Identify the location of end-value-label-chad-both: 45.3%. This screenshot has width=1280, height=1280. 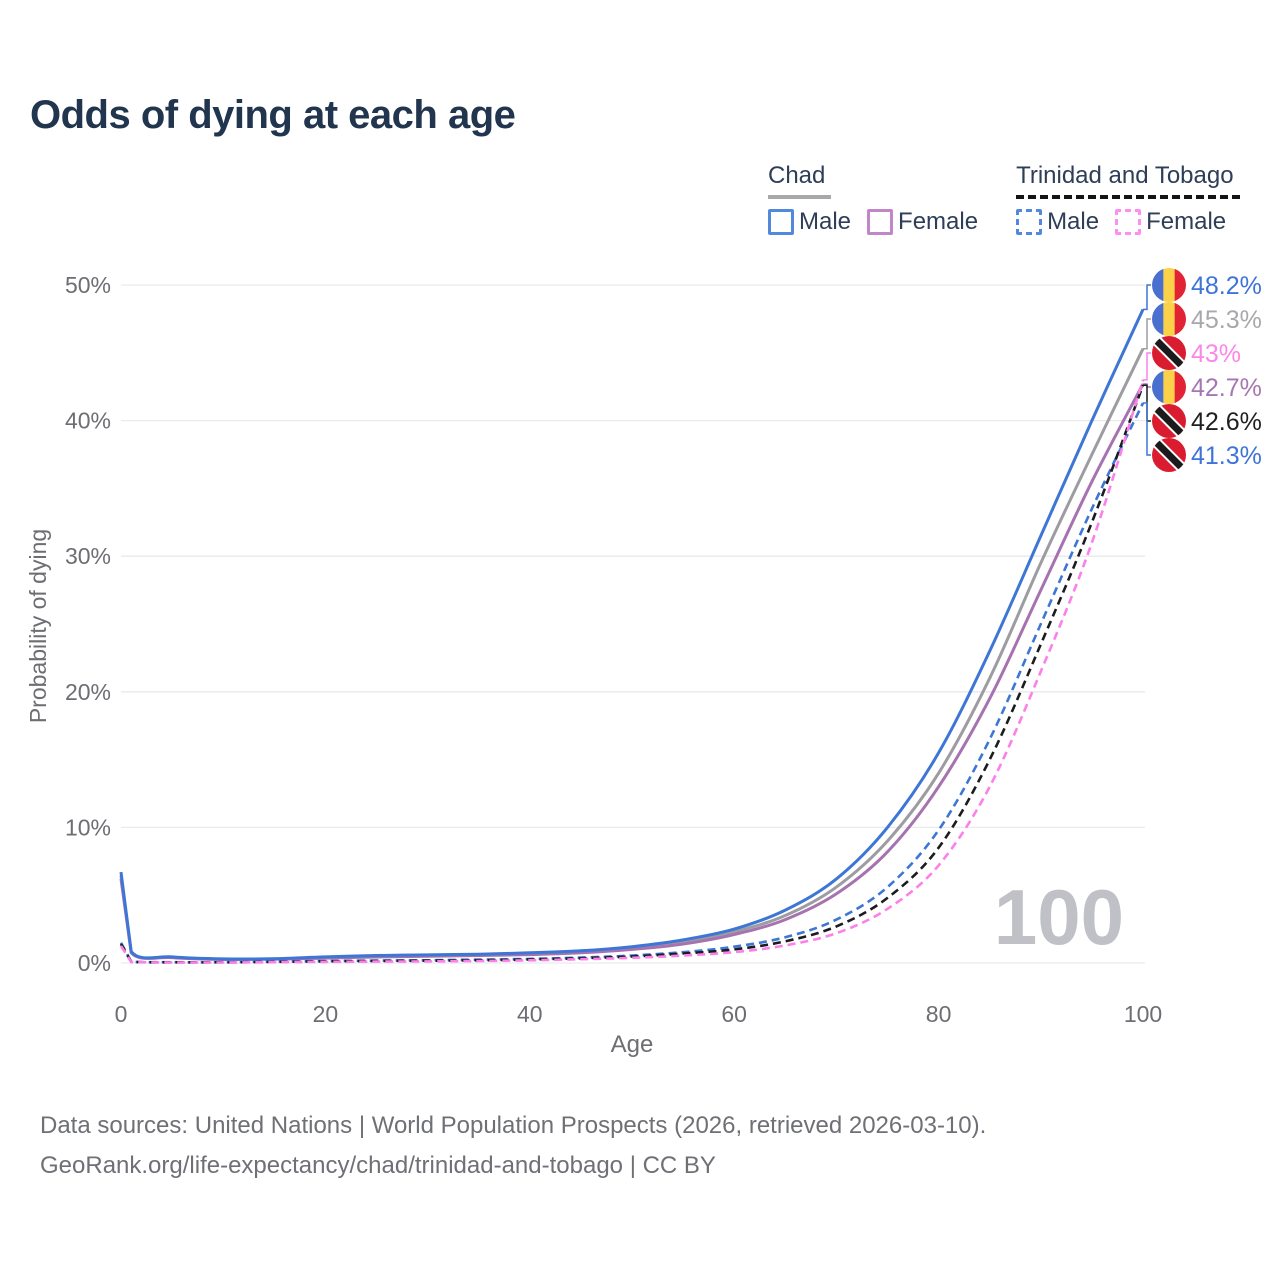
(1226, 320).